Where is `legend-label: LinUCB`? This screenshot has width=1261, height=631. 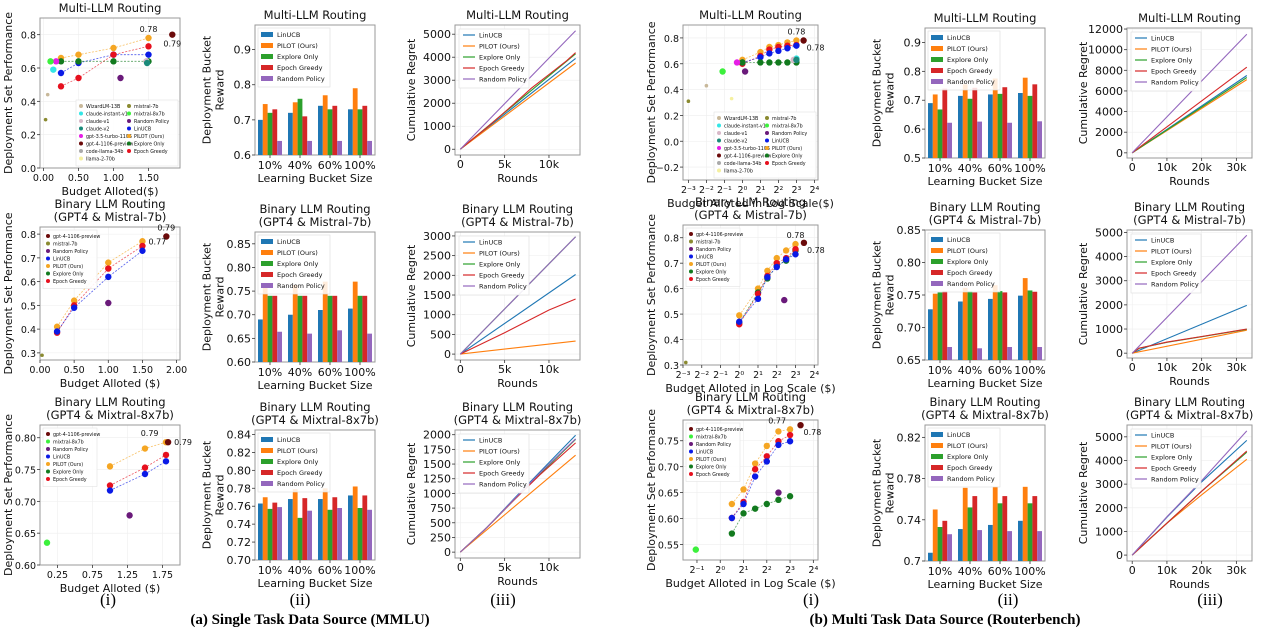
legend-label: LinUCB is located at coordinates (1162, 39).